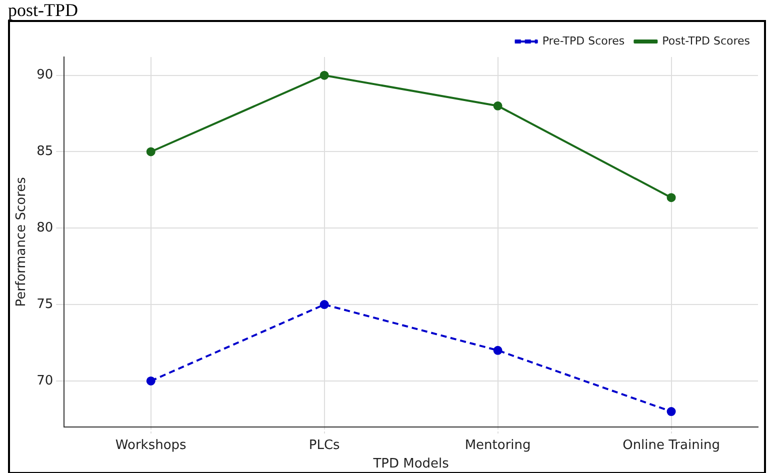  I want to click on x-tick-label: PLCs, so click(324, 445).